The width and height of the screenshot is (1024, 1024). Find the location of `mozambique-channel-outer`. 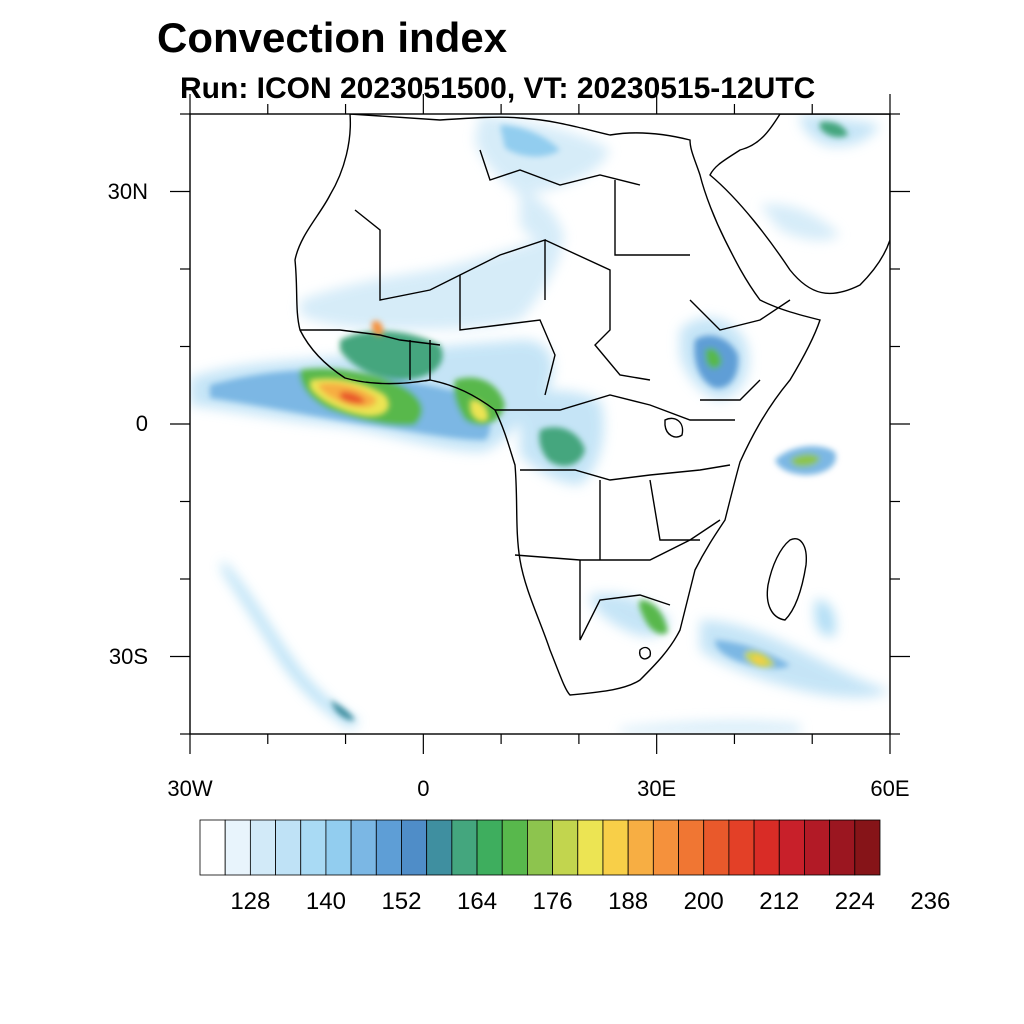

mozambique-channel-outer is located at coordinates (795, 659).